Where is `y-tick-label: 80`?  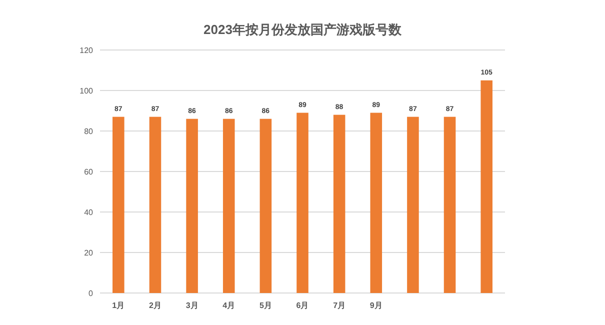 y-tick-label: 80 is located at coordinates (89, 131).